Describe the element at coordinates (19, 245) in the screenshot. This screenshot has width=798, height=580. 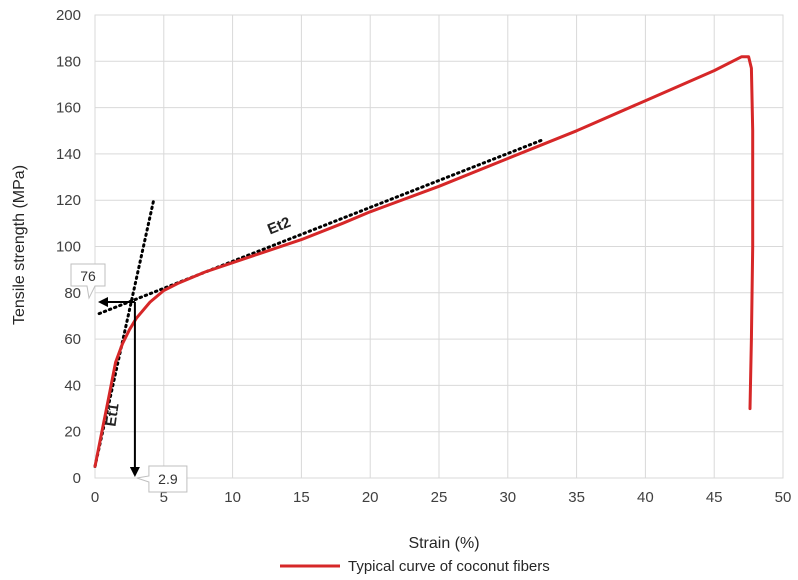
I see `y-axis-title: Tensile strength (MPa)` at that location.